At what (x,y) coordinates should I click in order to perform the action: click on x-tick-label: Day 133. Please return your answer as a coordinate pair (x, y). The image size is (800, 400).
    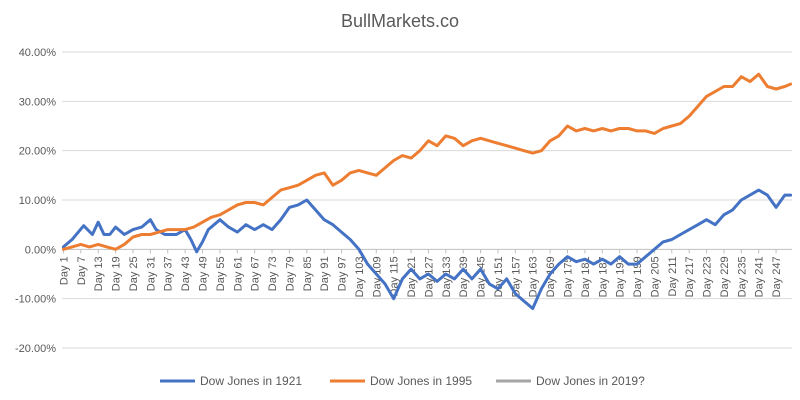
    Looking at the image, I should click on (447, 276).